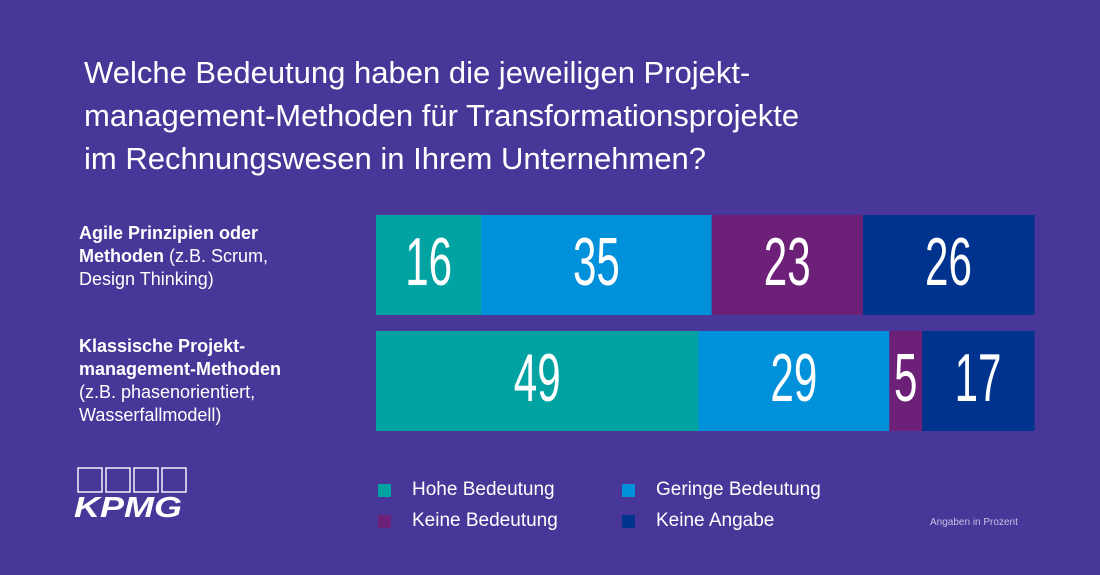  What do you see at coordinates (162, 346) in the screenshot?
I see `row-label-bold: Klassische Projekt-` at bounding box center [162, 346].